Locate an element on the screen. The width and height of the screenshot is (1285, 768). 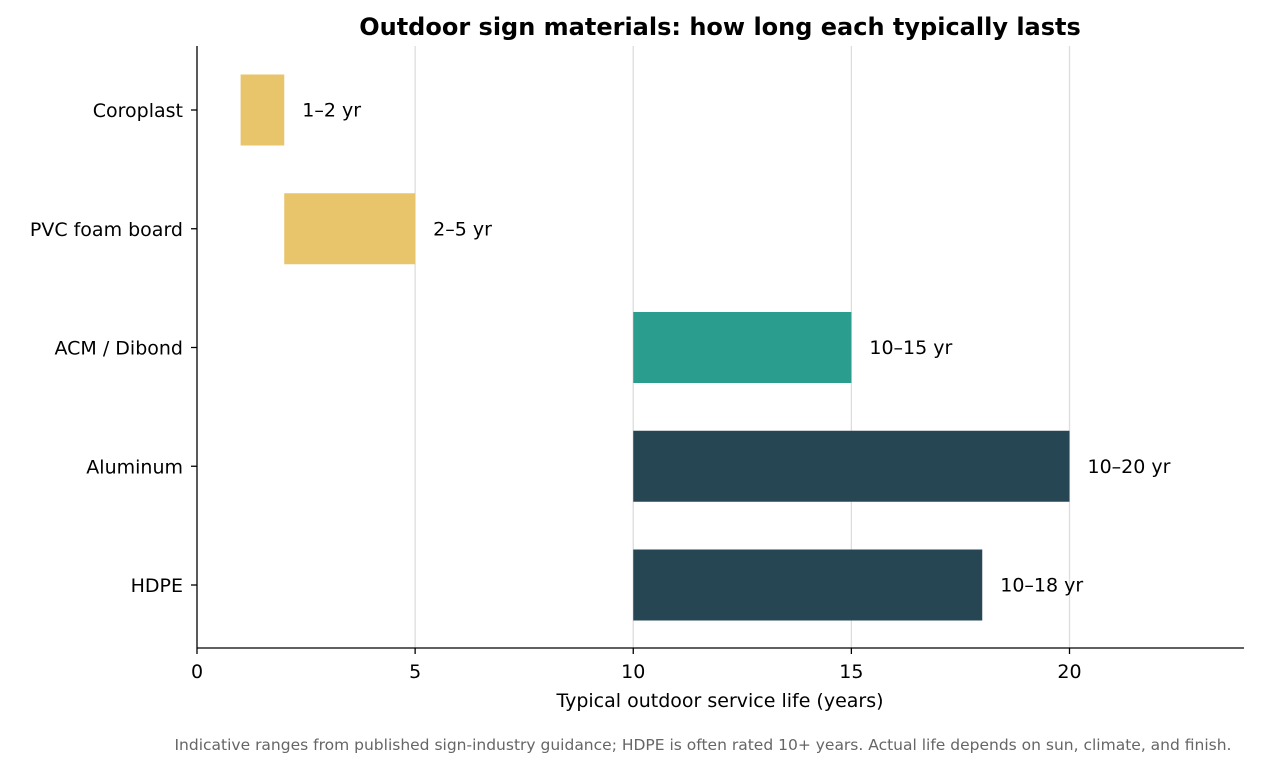
bar-value-label: 10–18 yr is located at coordinates (1041, 586).